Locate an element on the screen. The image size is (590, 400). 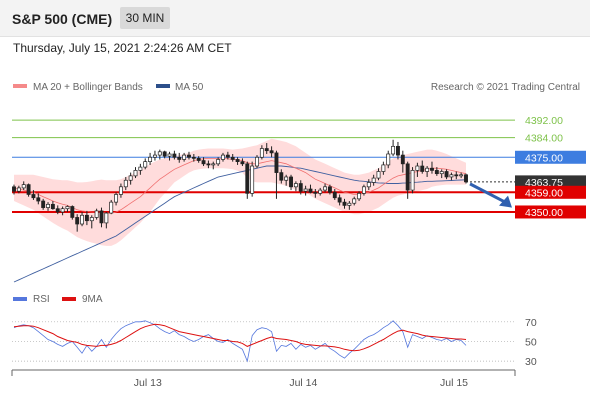
ma20-line is located at coordinates (240, 186).